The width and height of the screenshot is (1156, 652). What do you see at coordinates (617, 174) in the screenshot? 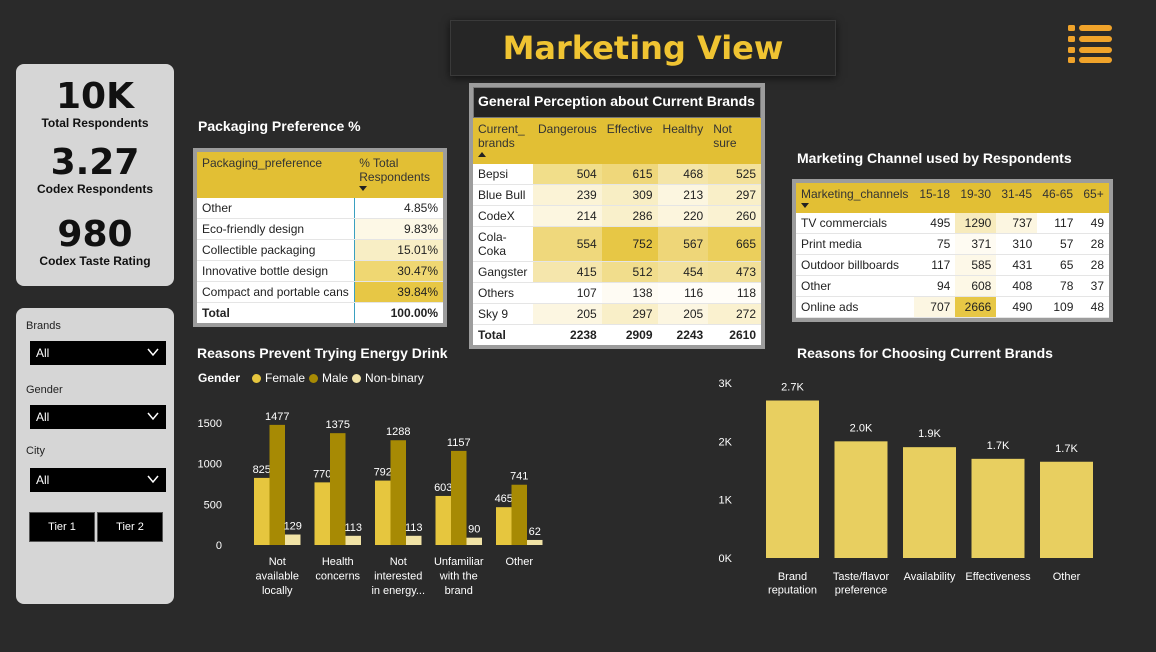
I see `table-row: Bepsi 504 615 468 525` at bounding box center [617, 174].